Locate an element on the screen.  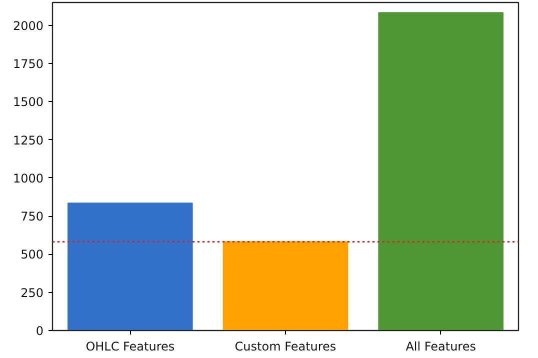
y-tick-label: 1750 is located at coordinates (28, 64).